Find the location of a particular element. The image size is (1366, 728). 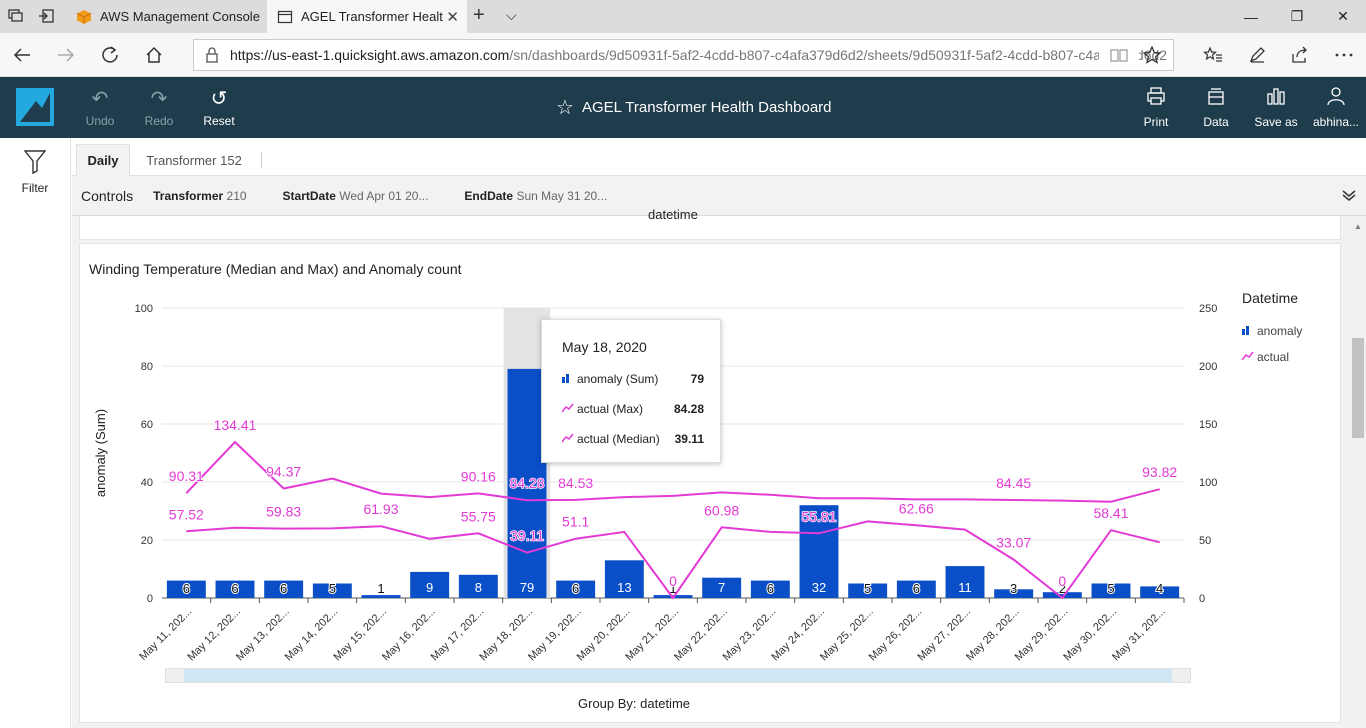

filter-label: Filter is located at coordinates (35, 188).